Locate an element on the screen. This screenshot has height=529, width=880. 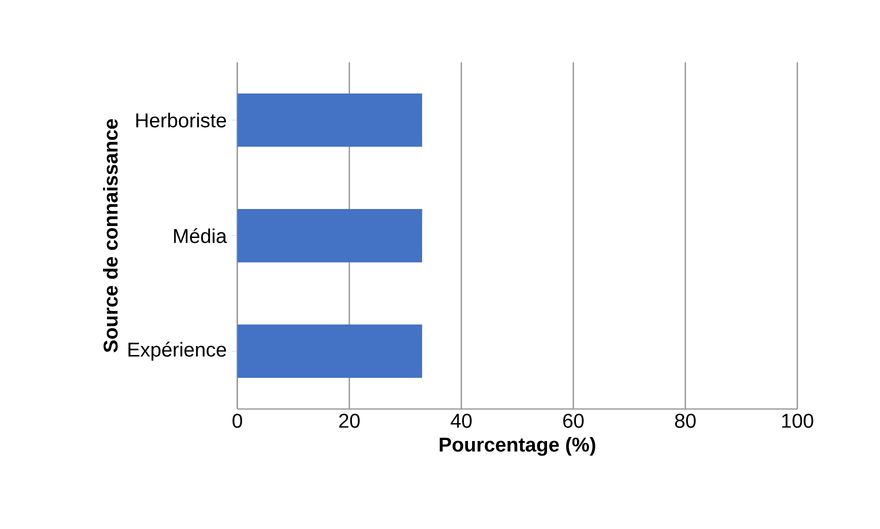
x-axis-title: Pourcentage (%) is located at coordinates (518, 446).